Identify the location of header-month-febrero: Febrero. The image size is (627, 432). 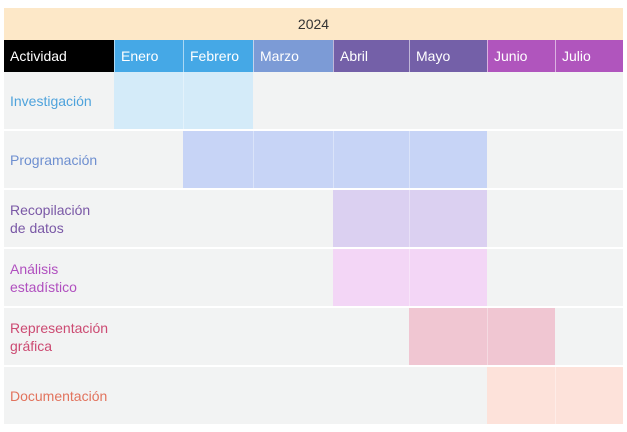
(218, 56).